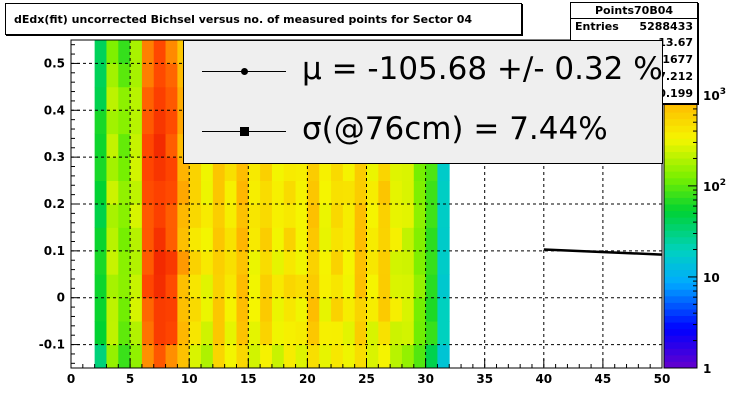  What do you see at coordinates (675, 42) in the screenshot?
I see `stats-value: 13.67` at bounding box center [675, 42].